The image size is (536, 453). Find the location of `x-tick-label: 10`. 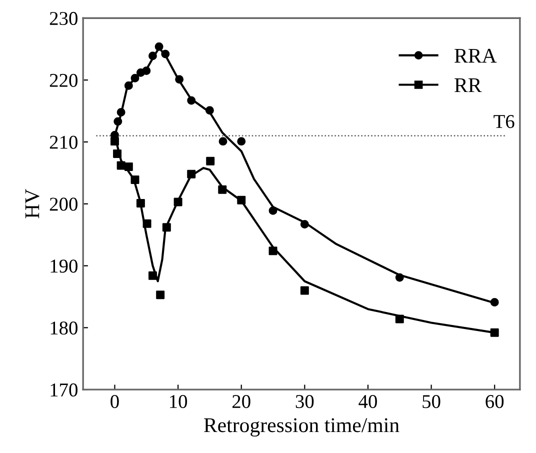

x-tick-label: 10 is located at coordinates (179, 401).